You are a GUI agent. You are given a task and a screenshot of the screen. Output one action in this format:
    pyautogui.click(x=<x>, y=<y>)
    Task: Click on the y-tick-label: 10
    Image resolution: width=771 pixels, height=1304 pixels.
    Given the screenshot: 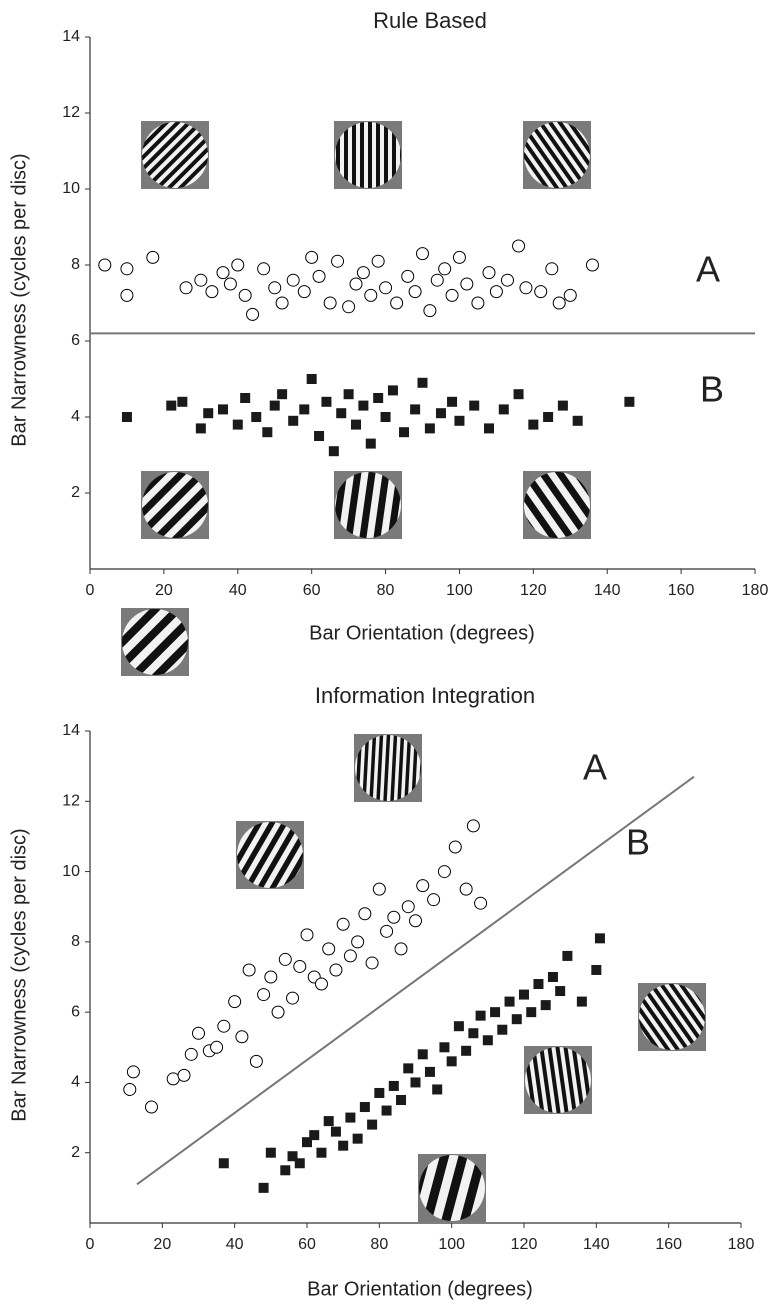 What is the action you would take?
    pyautogui.click(x=71, y=871)
    